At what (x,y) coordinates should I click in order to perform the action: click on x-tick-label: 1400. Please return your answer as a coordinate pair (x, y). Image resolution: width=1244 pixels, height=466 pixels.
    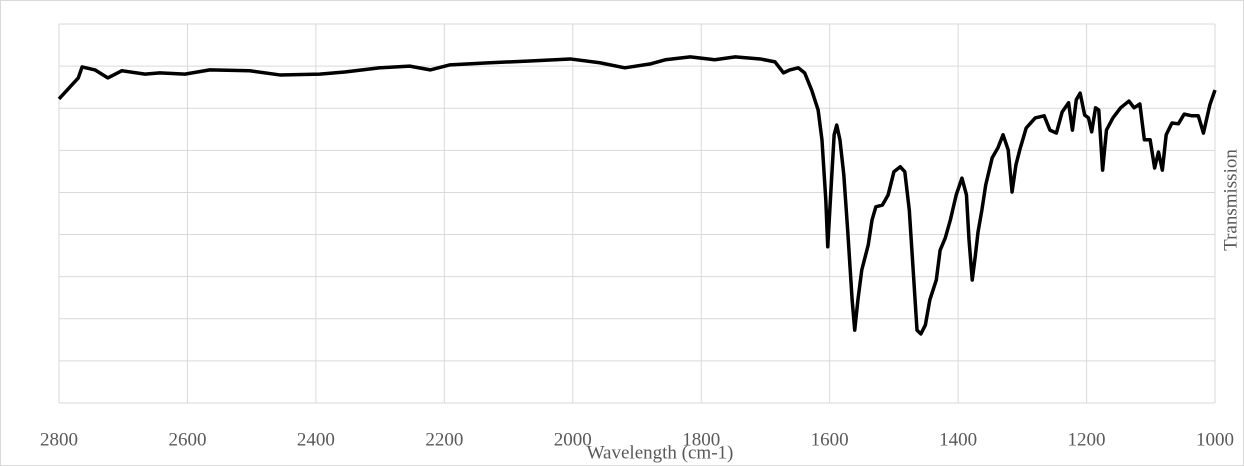
    Looking at the image, I should click on (958, 439).